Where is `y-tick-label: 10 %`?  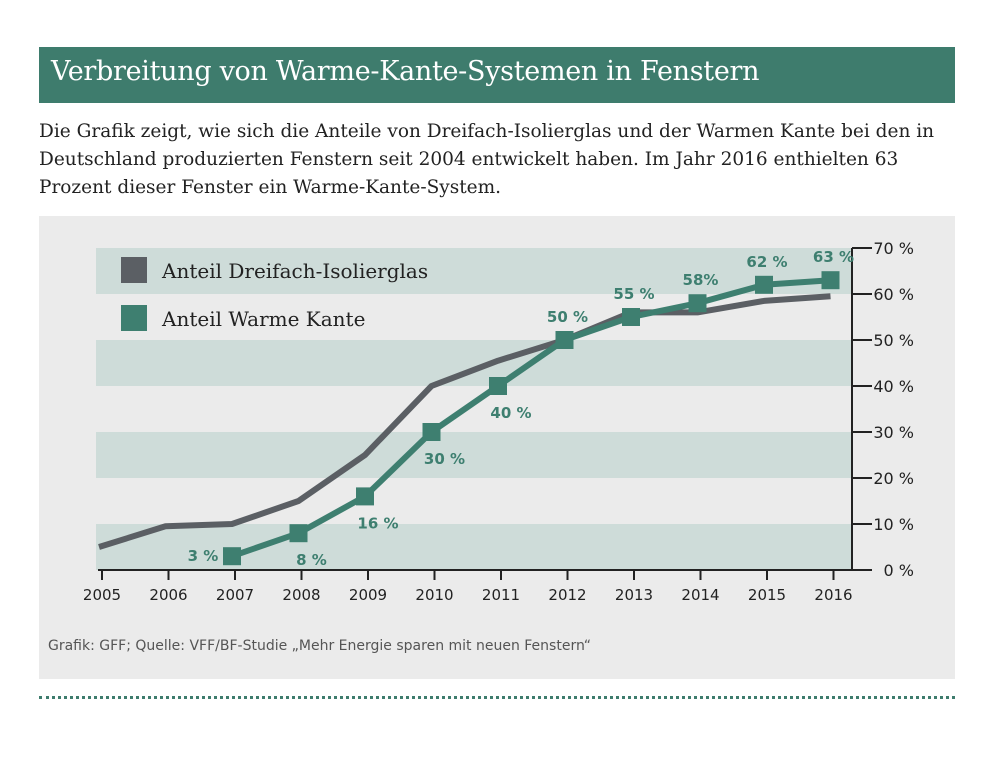 y-tick-label: 10 % is located at coordinates (893, 524).